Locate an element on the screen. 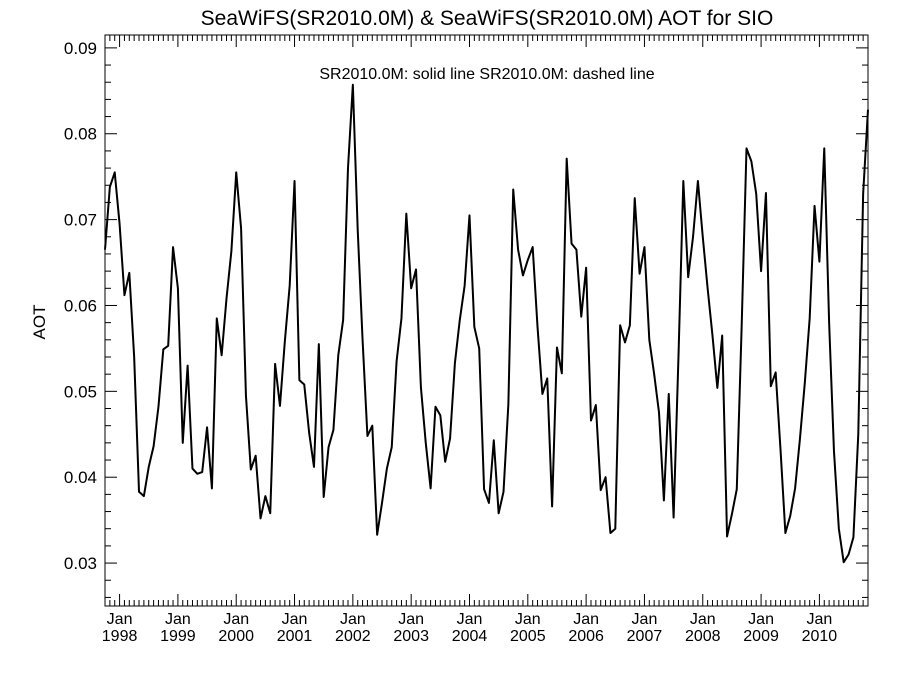  x-tick-label-year: 2001 is located at coordinates (295, 636).